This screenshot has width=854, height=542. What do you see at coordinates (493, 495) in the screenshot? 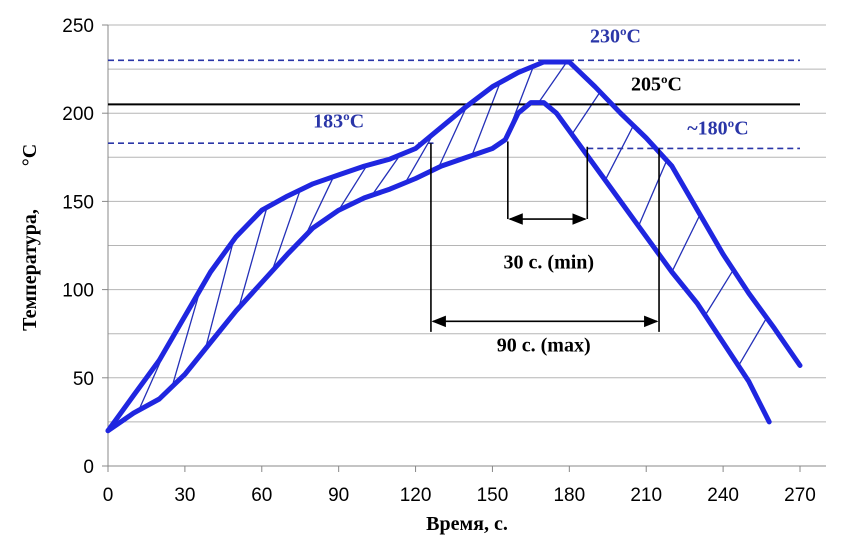
I see `x-tick-label: 150` at bounding box center [493, 495].